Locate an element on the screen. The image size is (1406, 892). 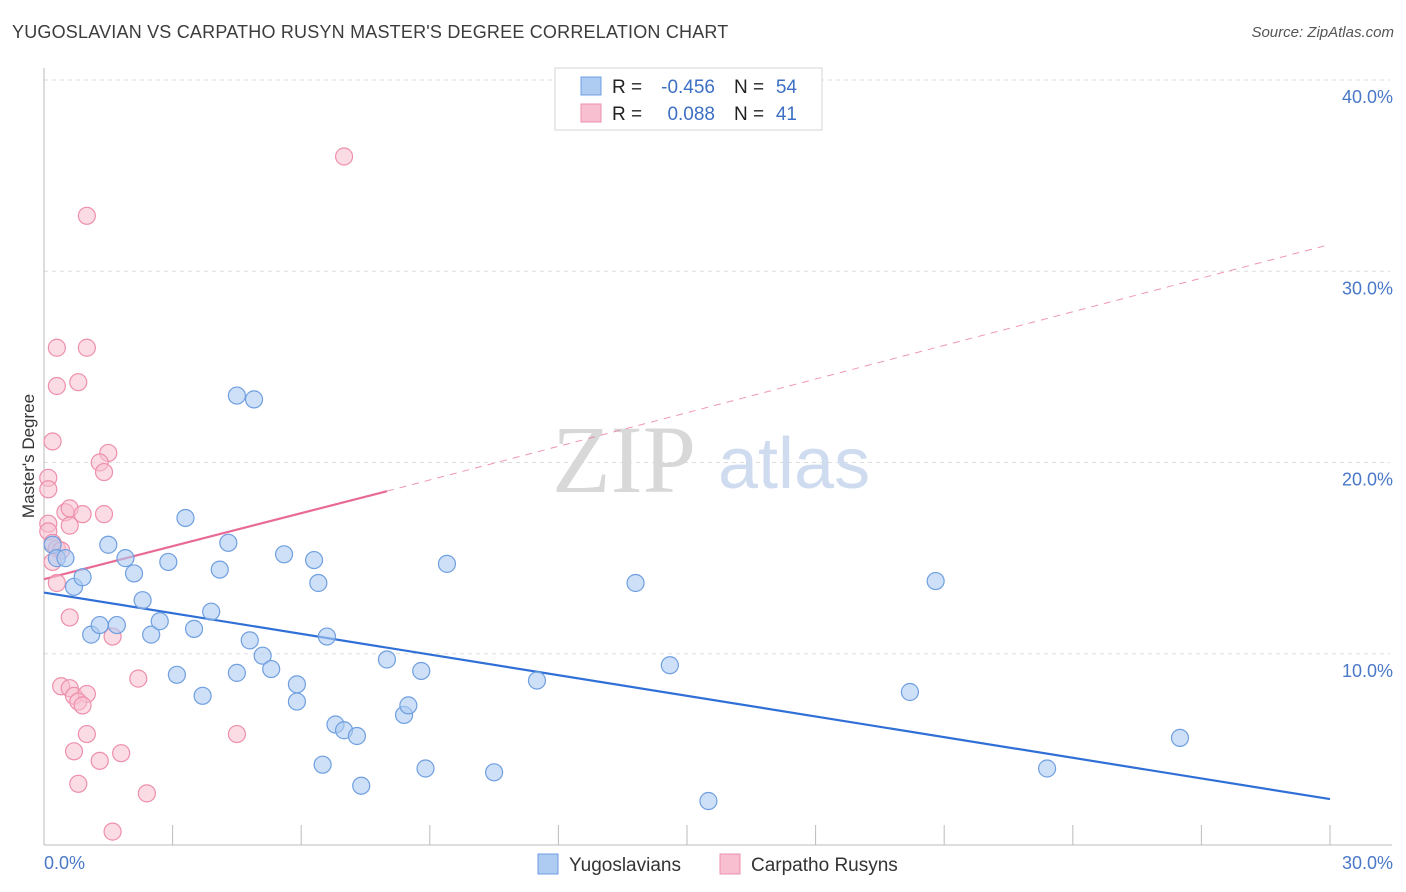
x-tick-label-min: 0.0% is located at coordinates (64, 863).